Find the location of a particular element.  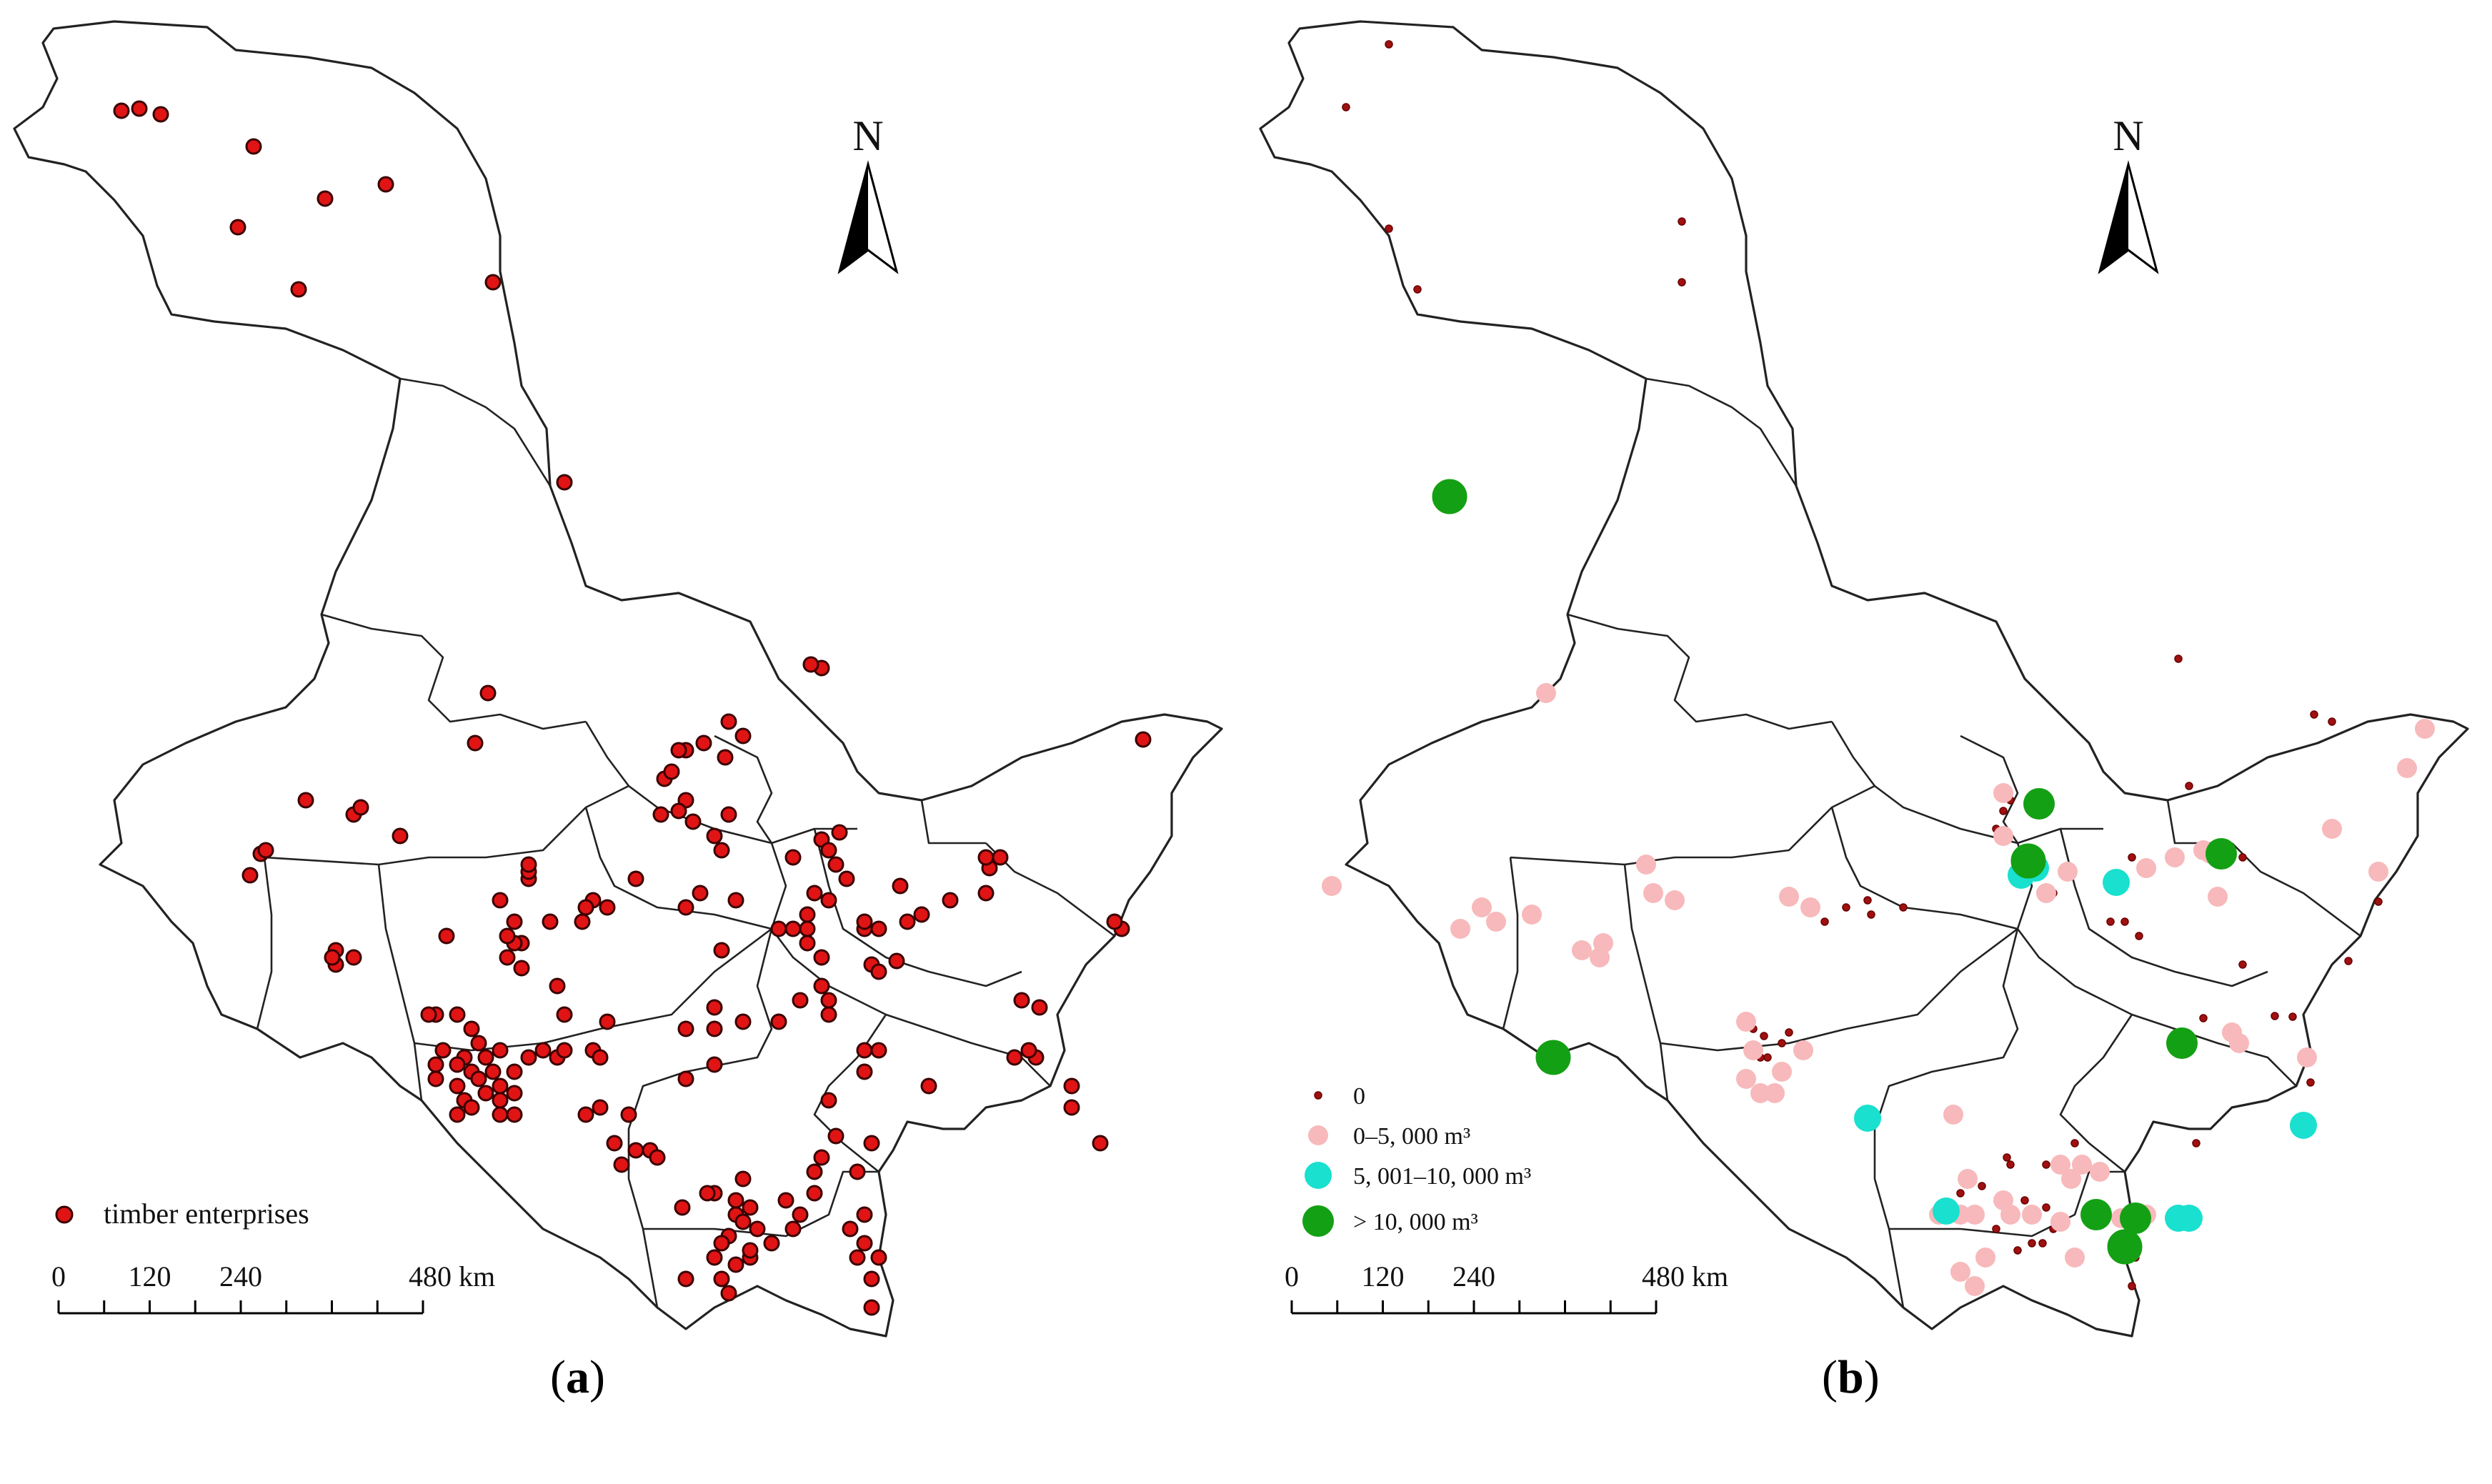

legend-symbol is located at coordinates (1318, 1221).